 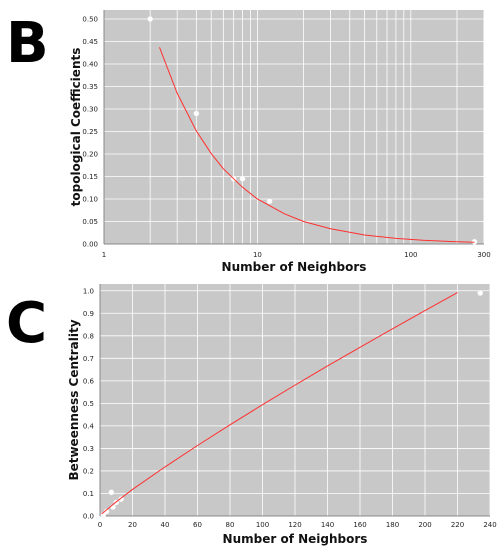 What do you see at coordinates (88, 449) in the screenshot?
I see `y-tick-label: 0.3` at bounding box center [88, 449].